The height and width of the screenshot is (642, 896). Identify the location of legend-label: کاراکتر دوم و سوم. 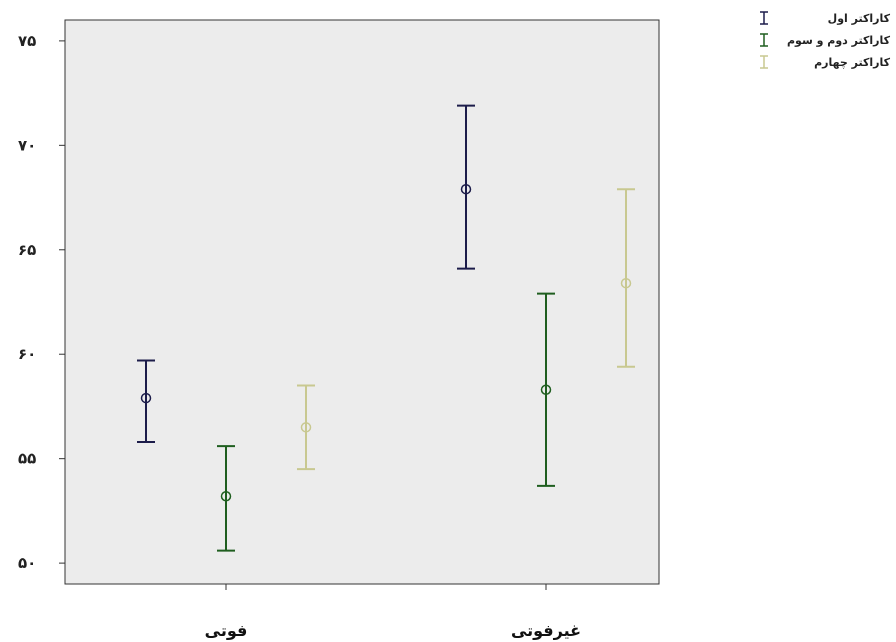
(839, 40).